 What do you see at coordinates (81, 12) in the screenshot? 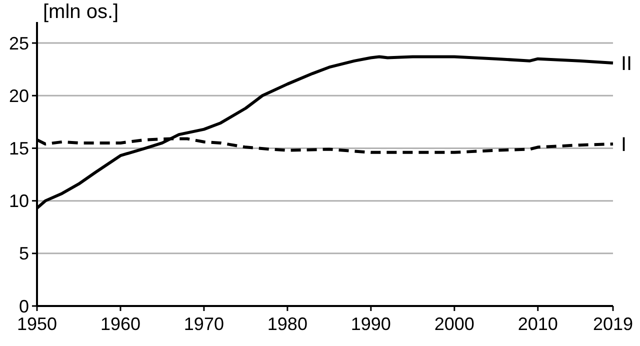
I see `y-axis-title: [mln os.]` at bounding box center [81, 12].